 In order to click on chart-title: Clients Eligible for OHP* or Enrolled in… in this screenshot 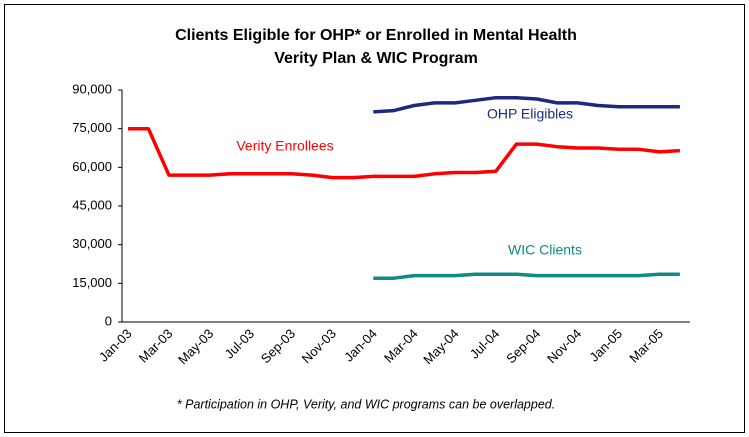, I will do `click(376, 35)`.